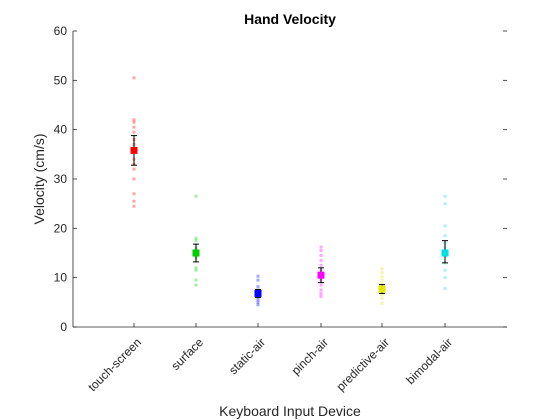 The width and height of the screenshot is (560, 420). What do you see at coordinates (63, 327) in the screenshot?
I see `y-tick-label: 0` at bounding box center [63, 327].